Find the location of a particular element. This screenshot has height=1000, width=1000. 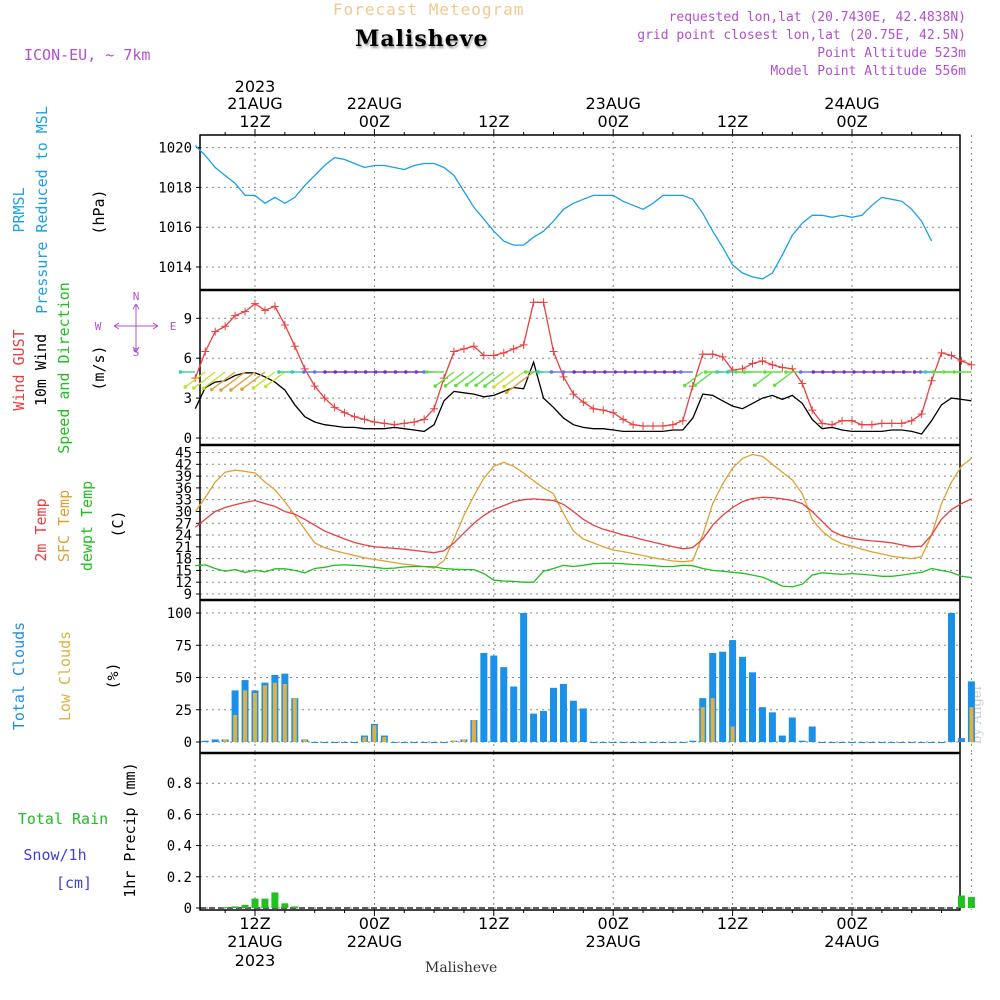

y-tick-label: 24 is located at coordinates (183, 536).